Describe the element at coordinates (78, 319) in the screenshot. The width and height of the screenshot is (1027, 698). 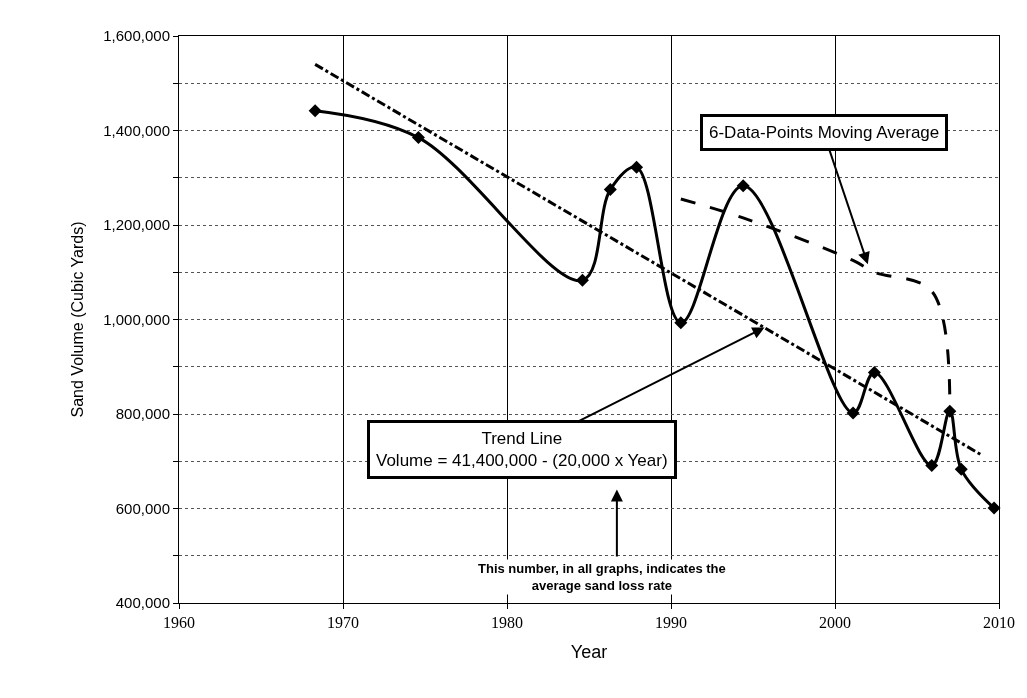
I see `y-axis-title: Sand Volume (Cubic Yards)` at that location.